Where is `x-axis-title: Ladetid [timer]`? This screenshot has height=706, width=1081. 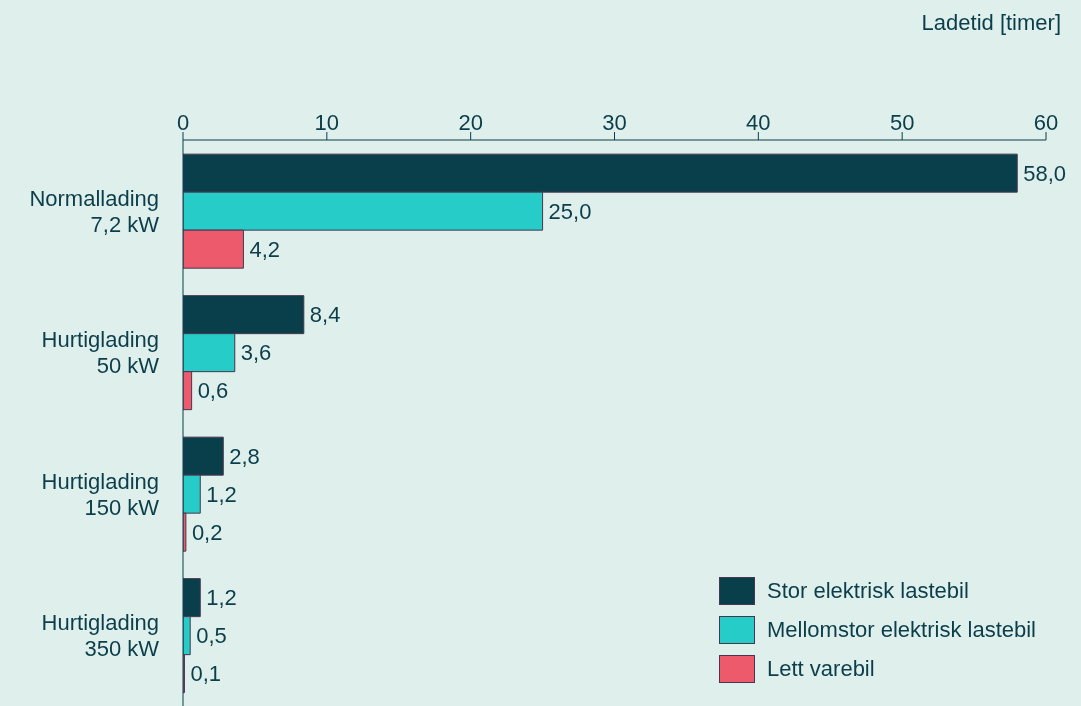 x-axis-title: Ladetid [timer] is located at coordinates (991, 23).